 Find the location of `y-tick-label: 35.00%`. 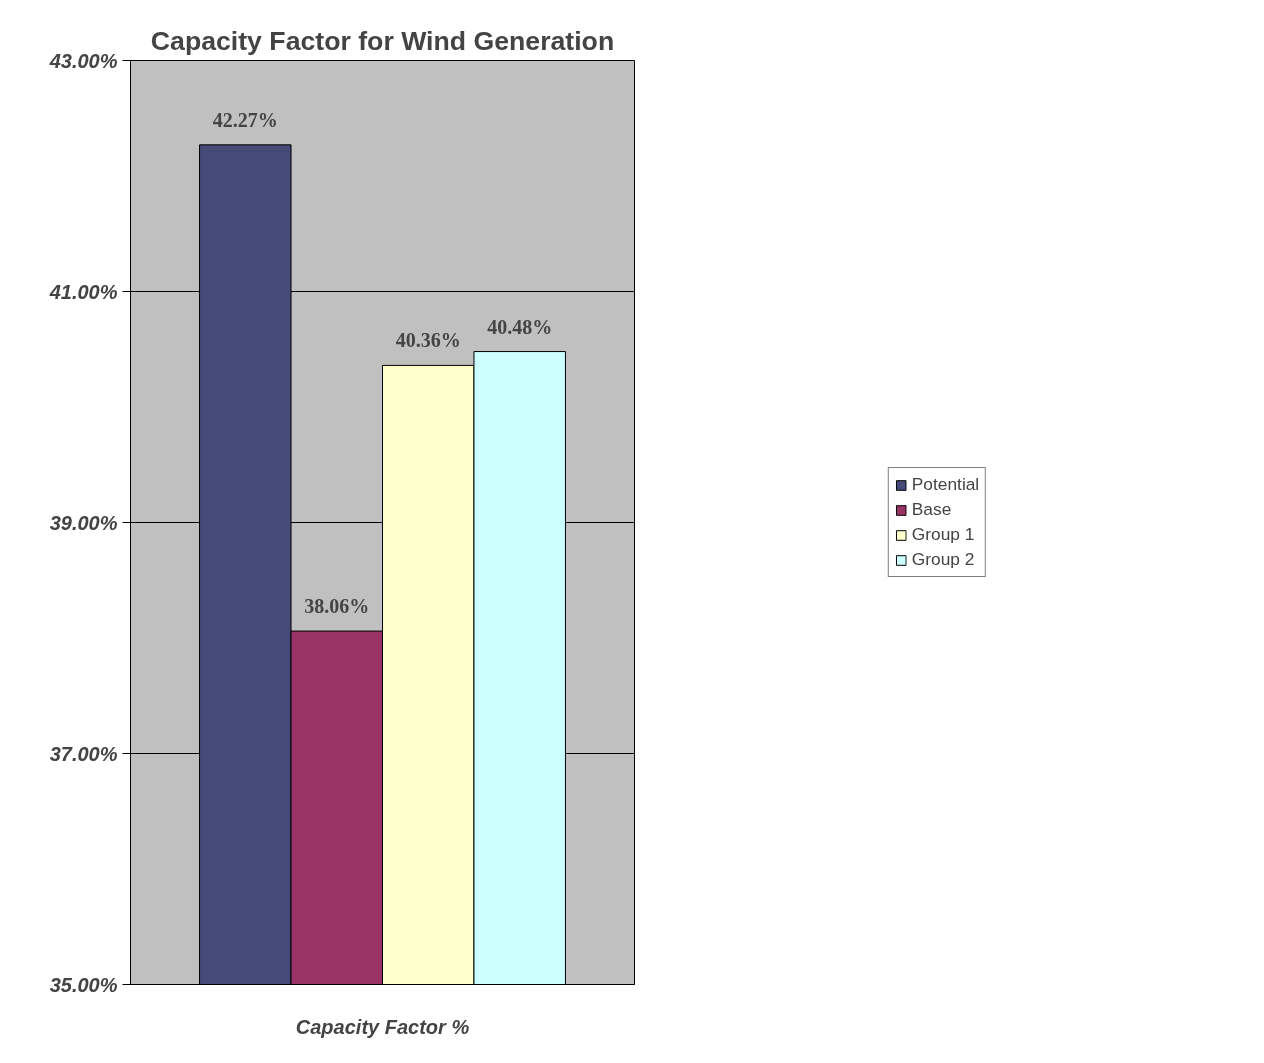

y-tick-label: 35.00% is located at coordinates (83, 984).